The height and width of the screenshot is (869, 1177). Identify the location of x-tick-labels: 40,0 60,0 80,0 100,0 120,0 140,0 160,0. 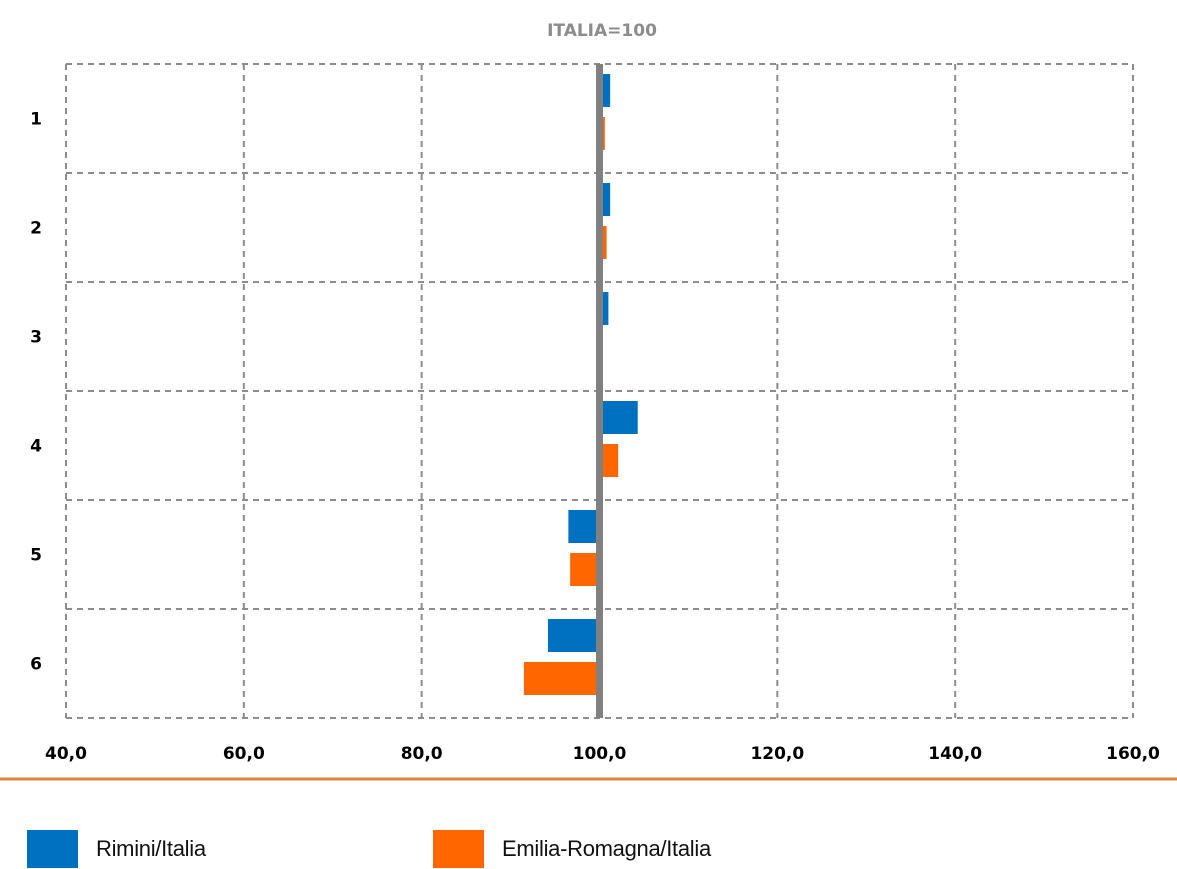
(602, 754).